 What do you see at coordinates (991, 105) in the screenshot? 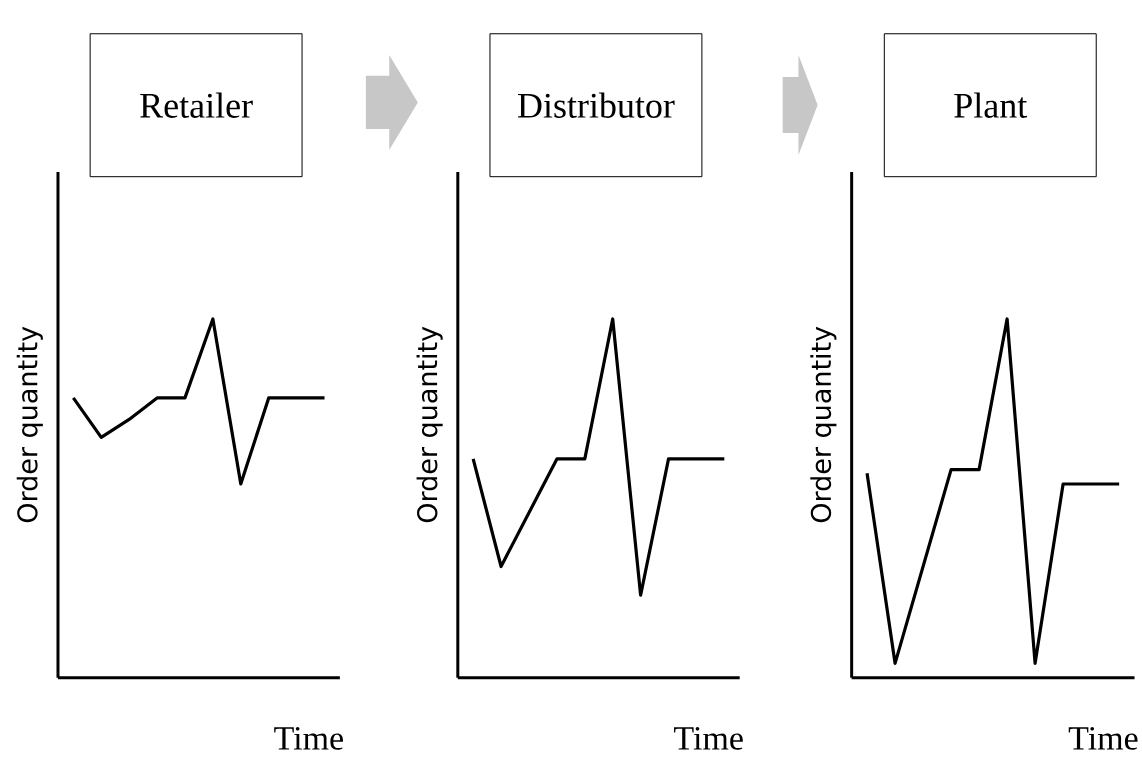
I see `chart-title: Plant` at bounding box center [991, 105].